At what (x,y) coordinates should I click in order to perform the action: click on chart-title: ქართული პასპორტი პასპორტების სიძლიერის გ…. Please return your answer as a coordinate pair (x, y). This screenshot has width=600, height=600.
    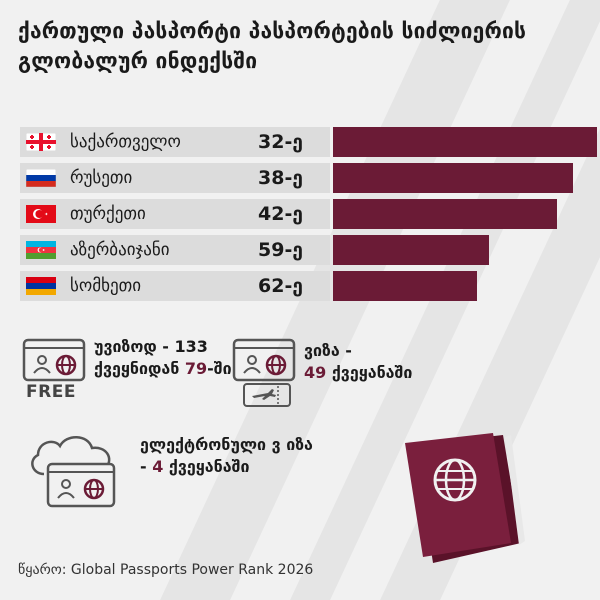
    Looking at the image, I should click on (272, 46).